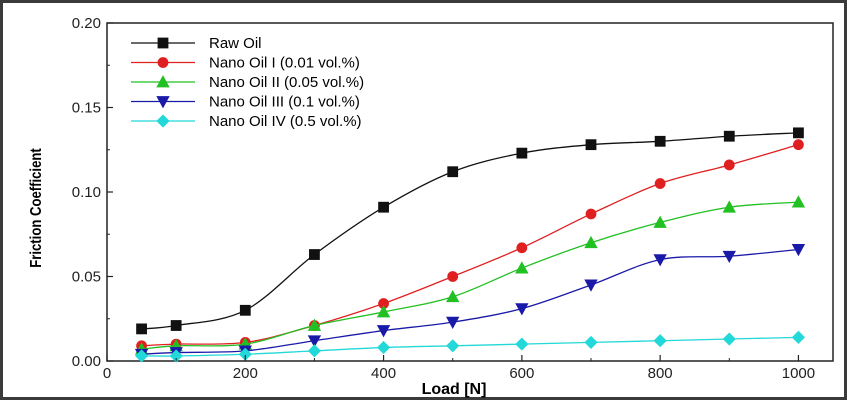  Describe the element at coordinates (196, 43) in the screenshot. I see `legend-item-1: Raw Oil` at that location.